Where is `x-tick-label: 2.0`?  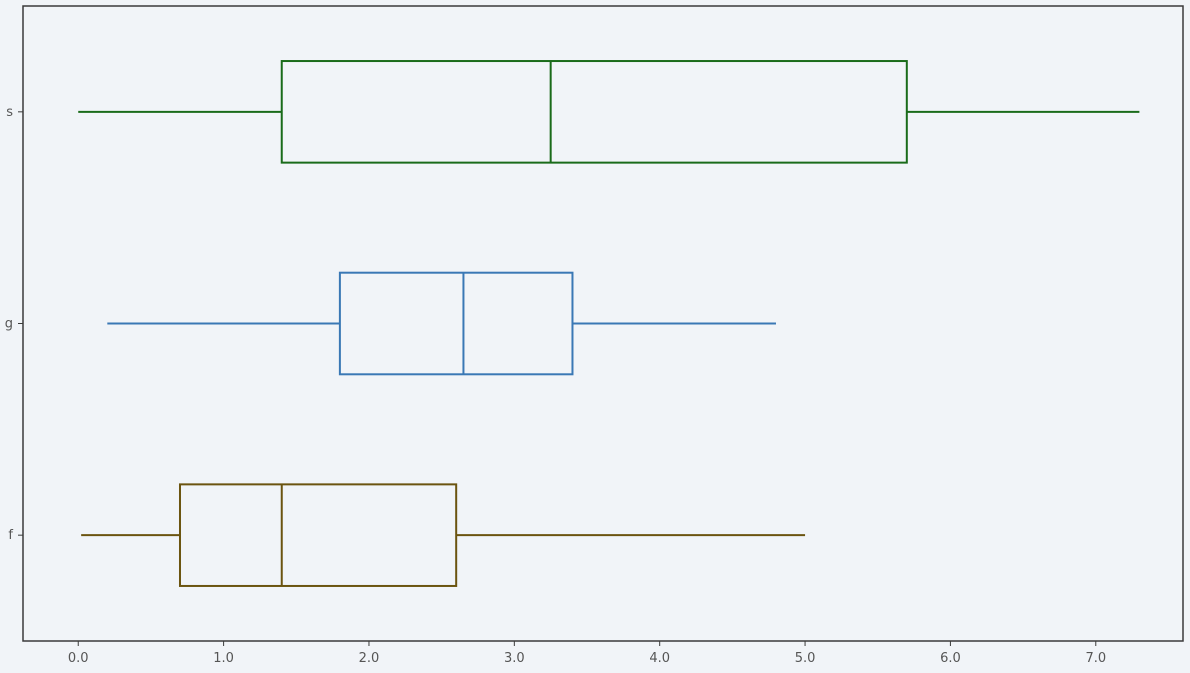 x-tick-label: 2.0 is located at coordinates (369, 658).